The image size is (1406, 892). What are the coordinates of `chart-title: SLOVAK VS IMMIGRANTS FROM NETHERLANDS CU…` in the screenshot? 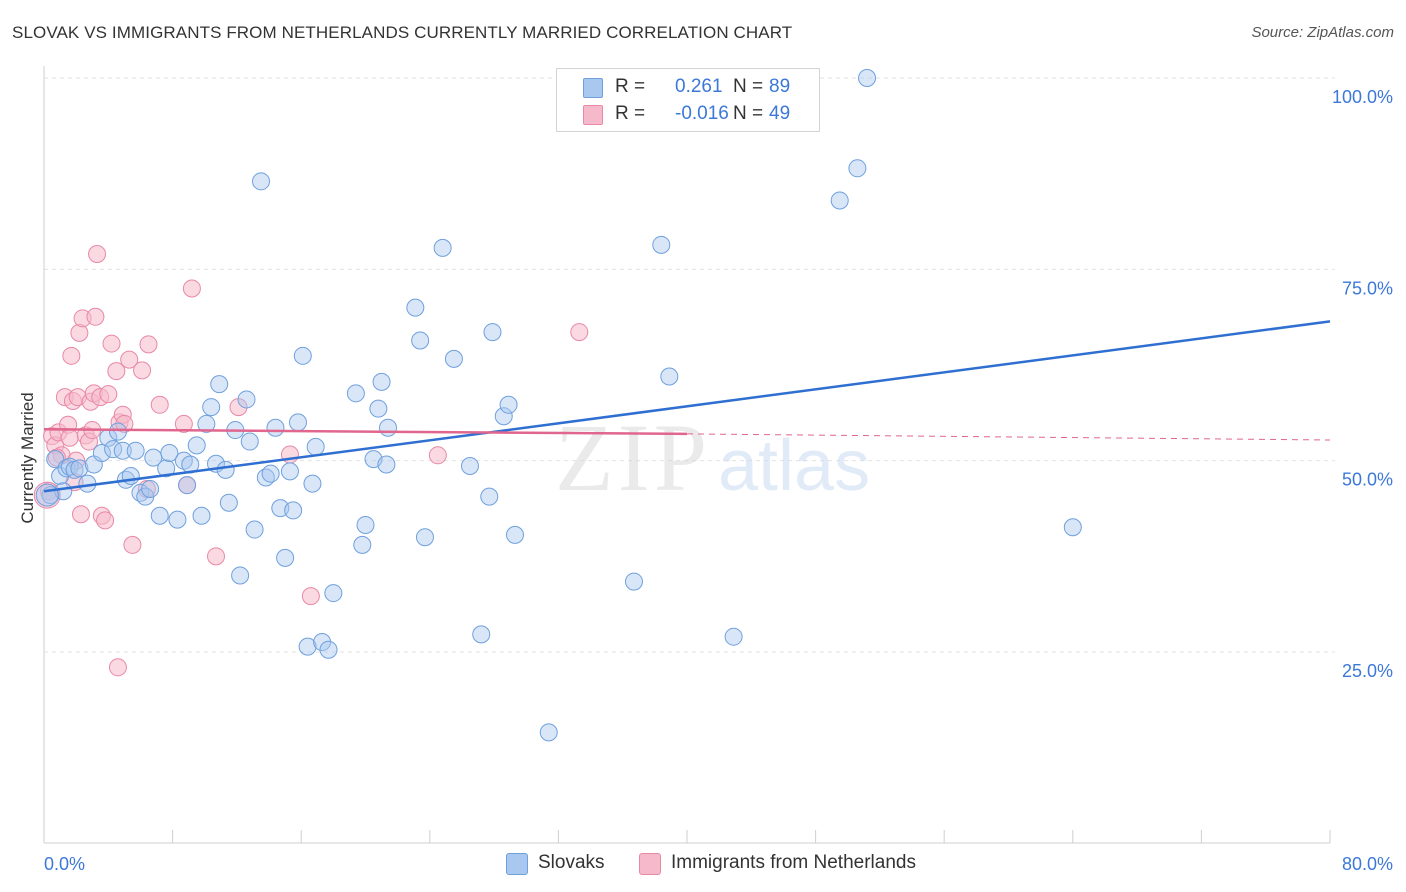 It's located at (402, 32).